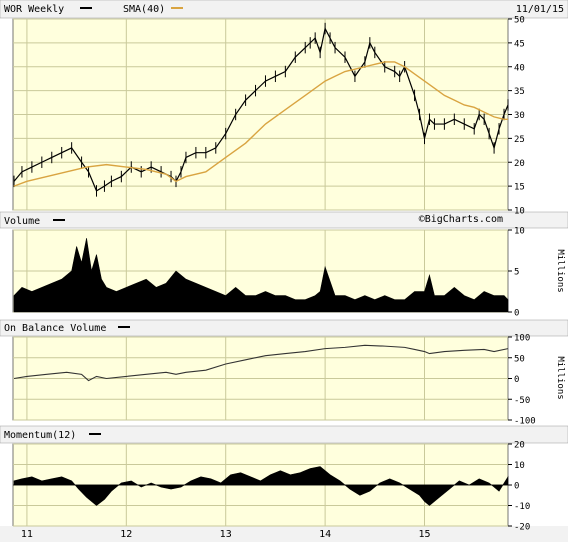 This screenshot has height=546, width=568. I want to click on ticker-label: WOR Weekly, so click(34, 9).